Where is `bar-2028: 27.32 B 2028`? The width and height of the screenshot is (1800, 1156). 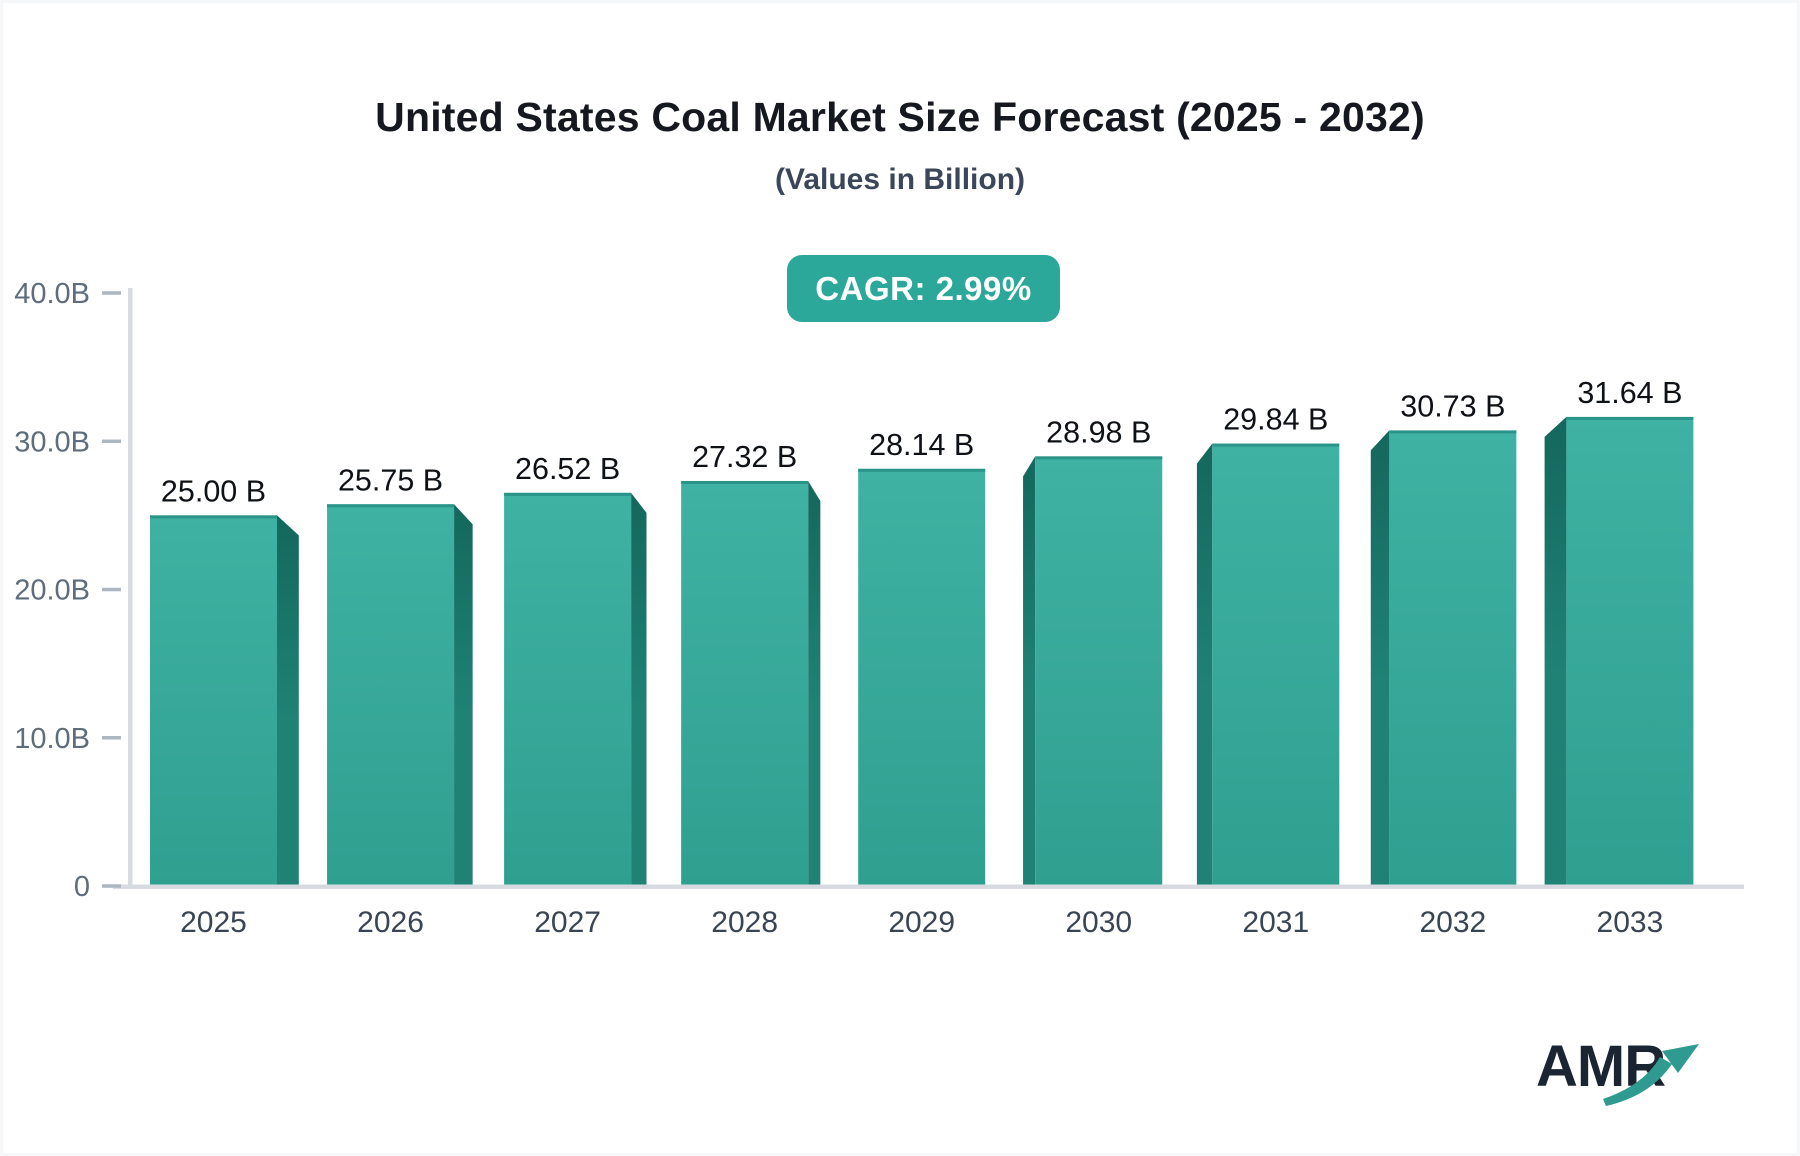
bar-2028: 27.32 B 2028 is located at coordinates (751, 689).